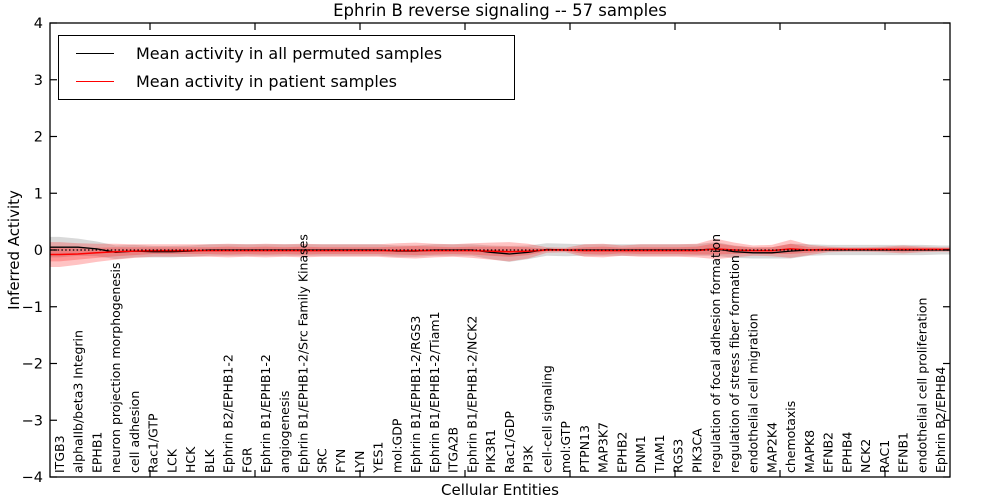 Image resolution: width=1000 pixels, height=500 pixels. What do you see at coordinates (32, 421) in the screenshot?
I see `y-tick-label: −3` at bounding box center [32, 421].